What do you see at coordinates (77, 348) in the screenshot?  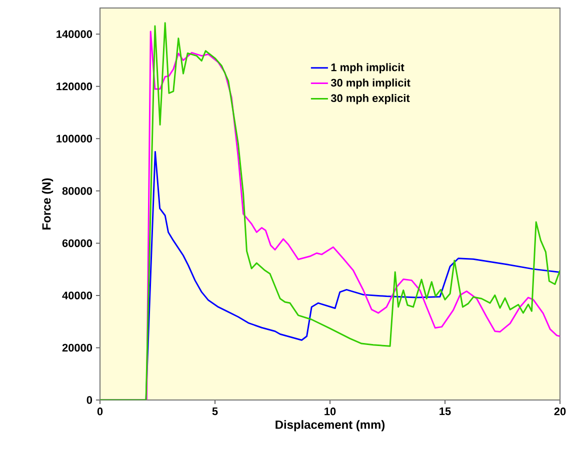 I see `y-tick-label: 20000` at bounding box center [77, 348].